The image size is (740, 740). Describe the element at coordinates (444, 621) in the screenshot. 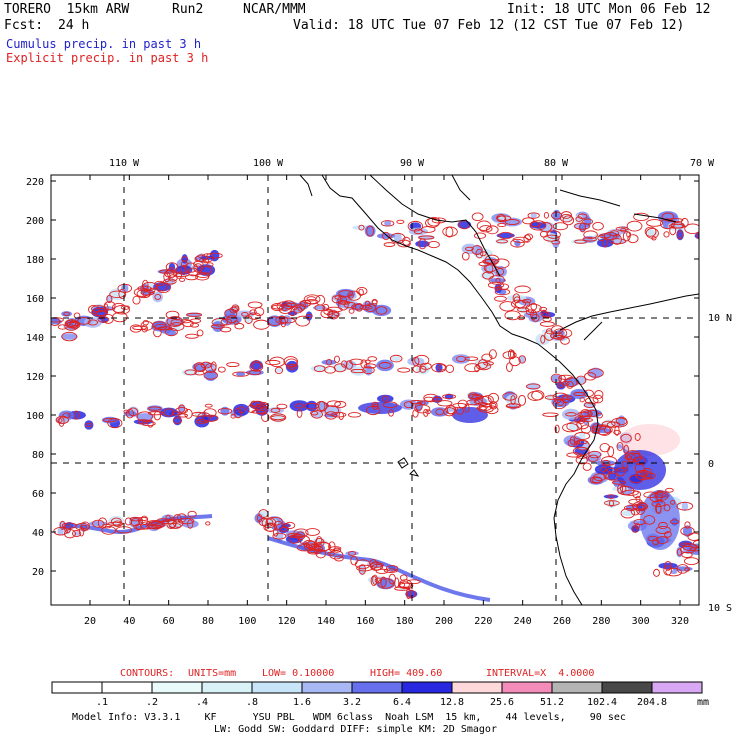

I see `x-tick-label: 200` at that location.